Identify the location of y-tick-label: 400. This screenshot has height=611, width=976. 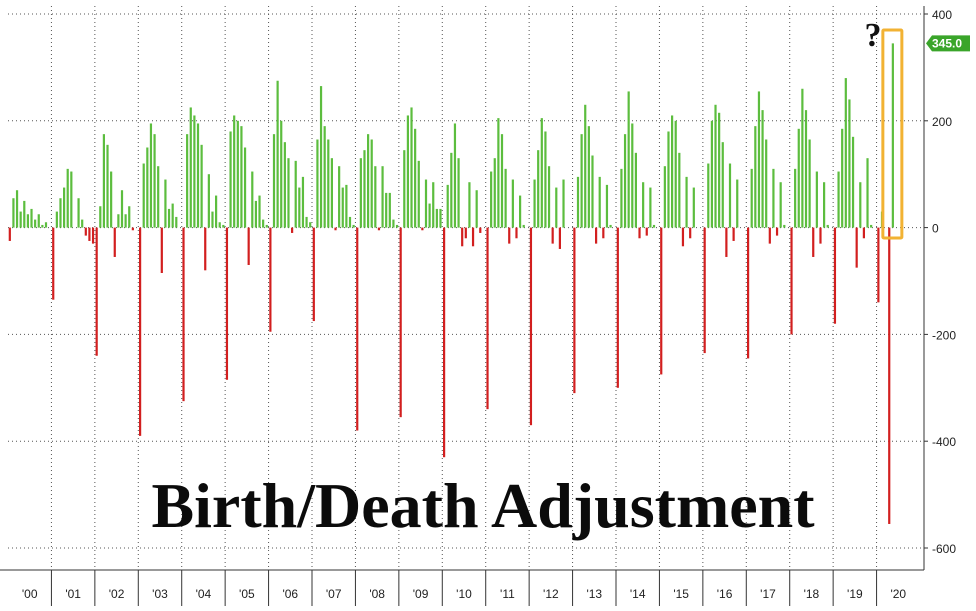
(942, 15).